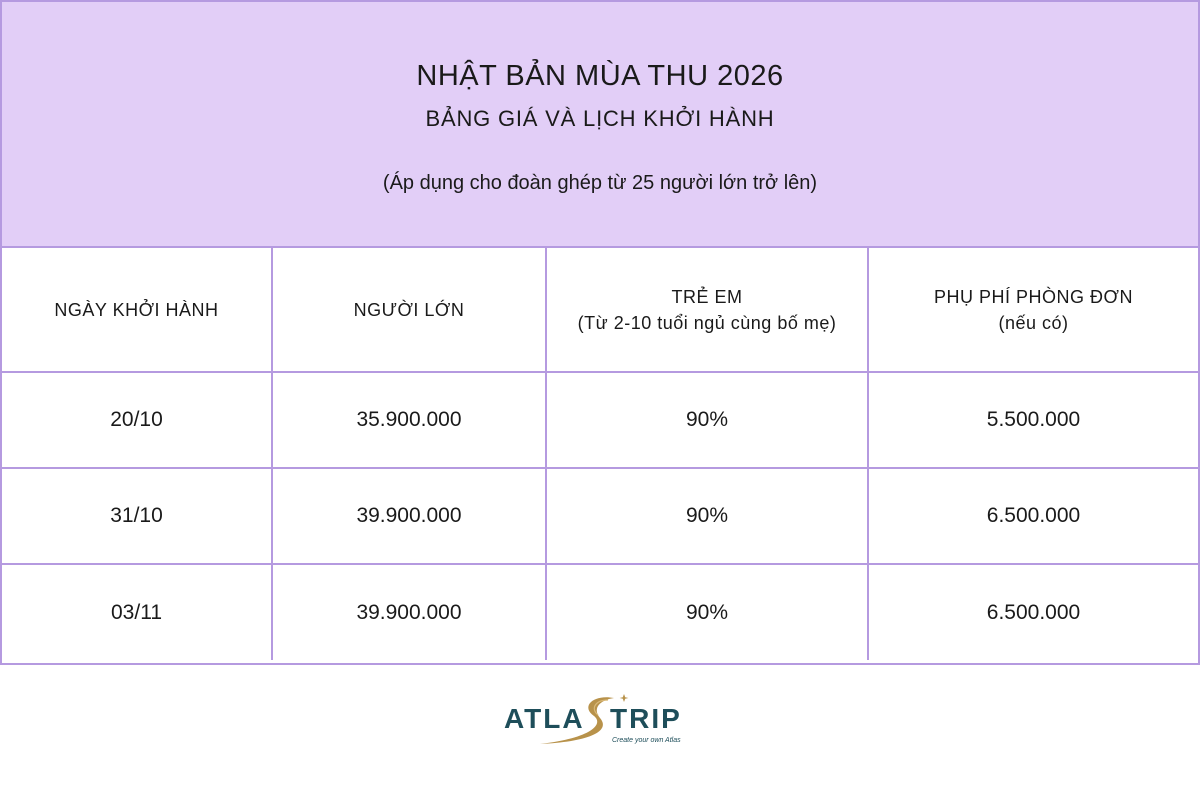  What do you see at coordinates (1033, 296) in the screenshot?
I see `column-header-label: PHỤ PHÍ PHÒNG ĐƠN` at bounding box center [1033, 296].